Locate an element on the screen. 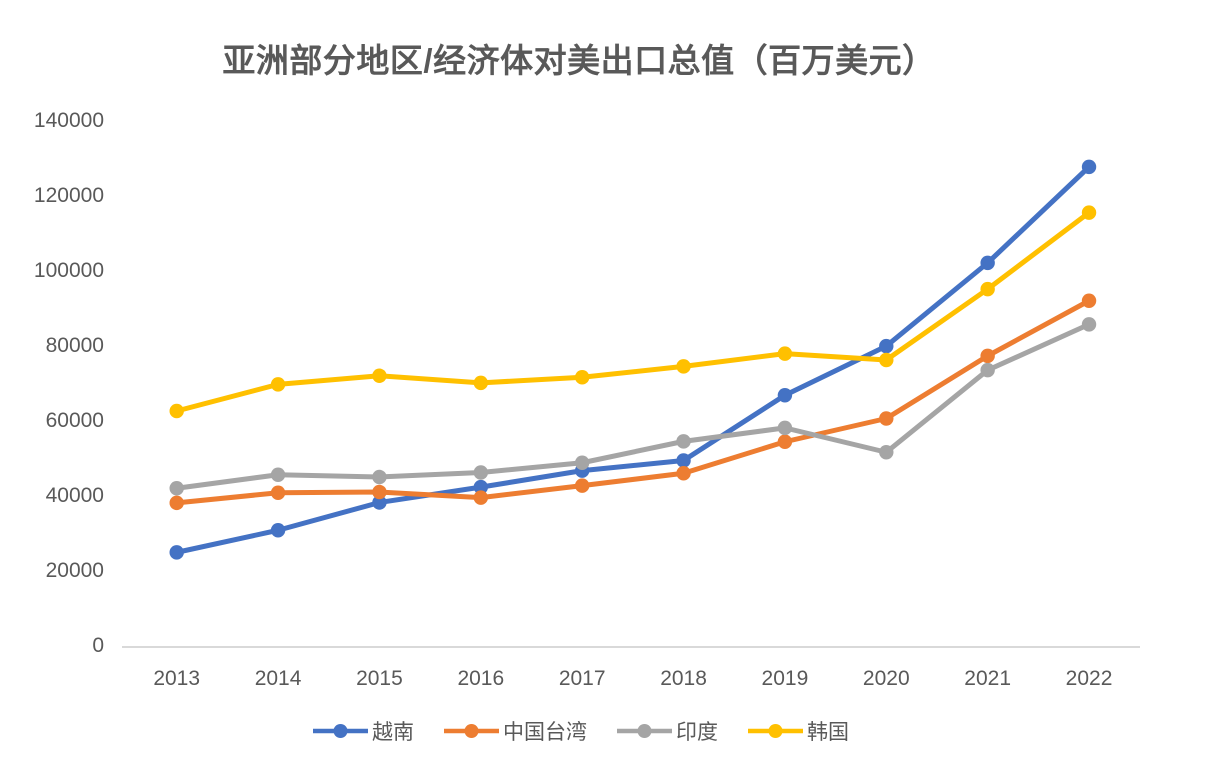  legend-item-1: 中国台湾 is located at coordinates (515, 731).